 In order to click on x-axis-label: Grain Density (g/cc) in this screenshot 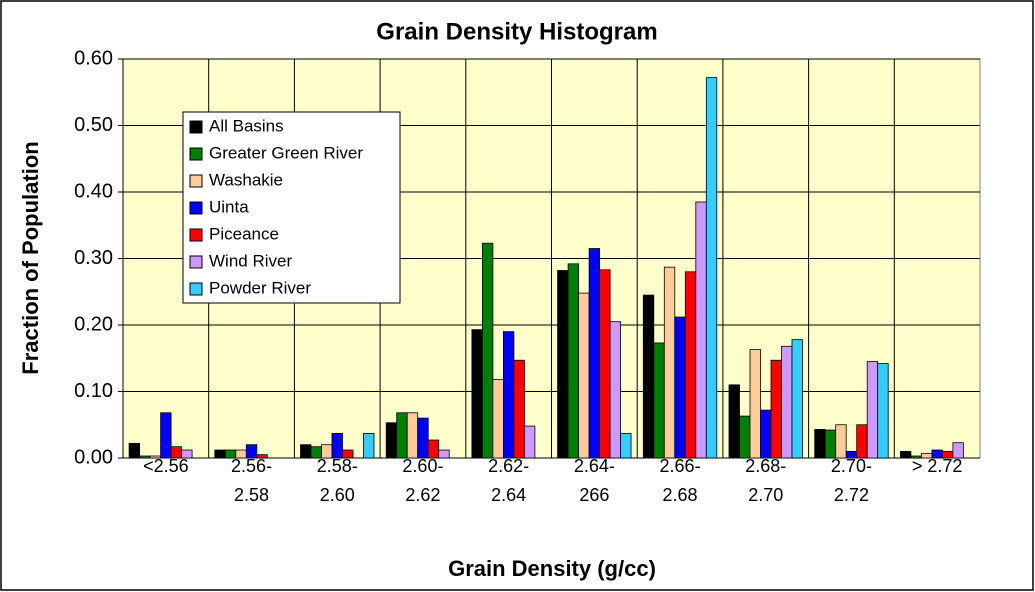, I will do `click(552, 568)`.